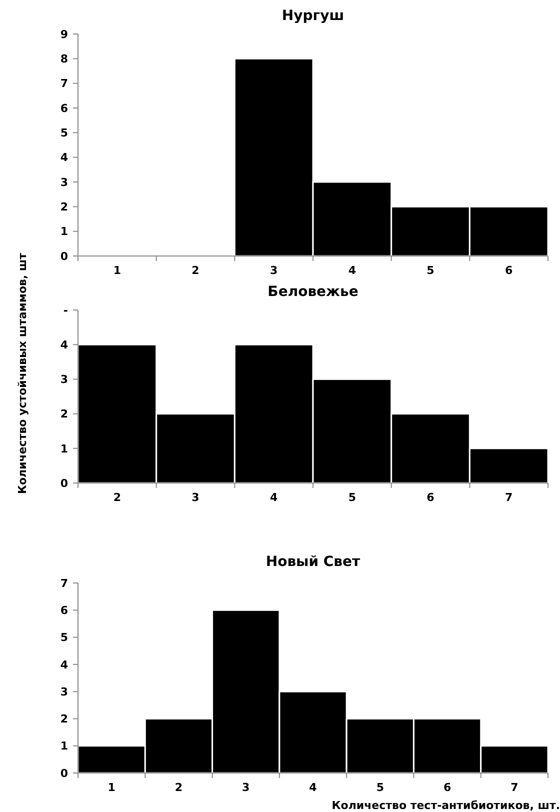 Image resolution: width=560 pixels, height=812 pixels. Describe the element at coordinates (64, 59) in the screenshot. I see `y-tick-label: 8` at that location.